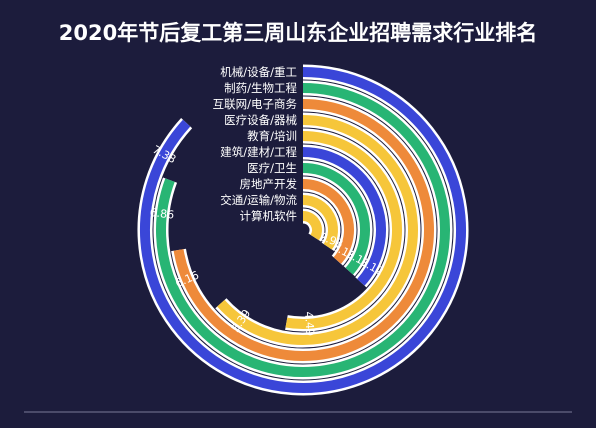  Describe the element at coordinates (260, 120) in the screenshot. I see `category-label: 医疗设备/器械` at that location.